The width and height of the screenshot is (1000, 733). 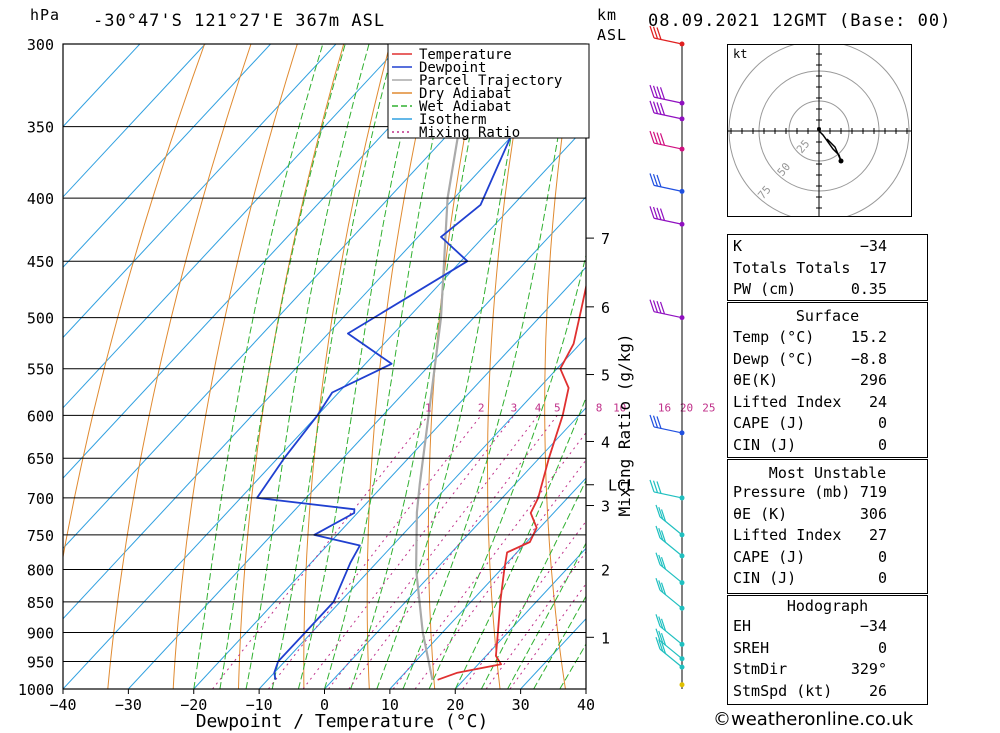 I want to click on copyright-link: ©weatheronline.co.uk, so click(x=813, y=719).